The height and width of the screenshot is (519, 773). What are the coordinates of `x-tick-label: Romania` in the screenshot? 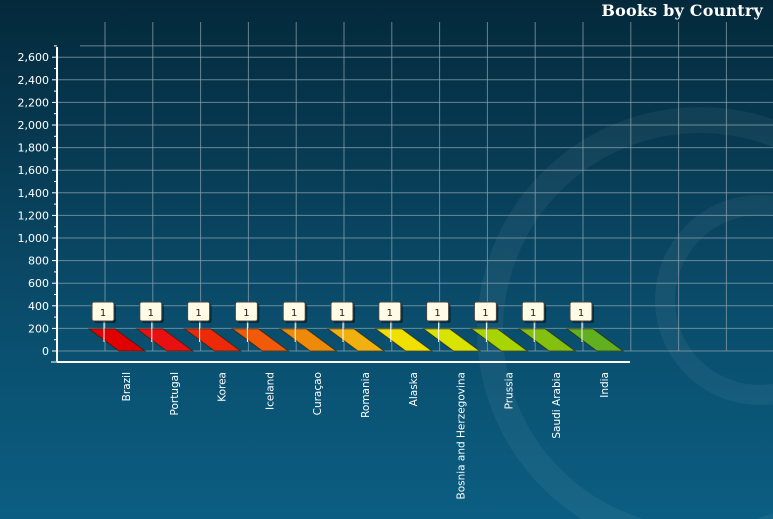 It's located at (366, 395).